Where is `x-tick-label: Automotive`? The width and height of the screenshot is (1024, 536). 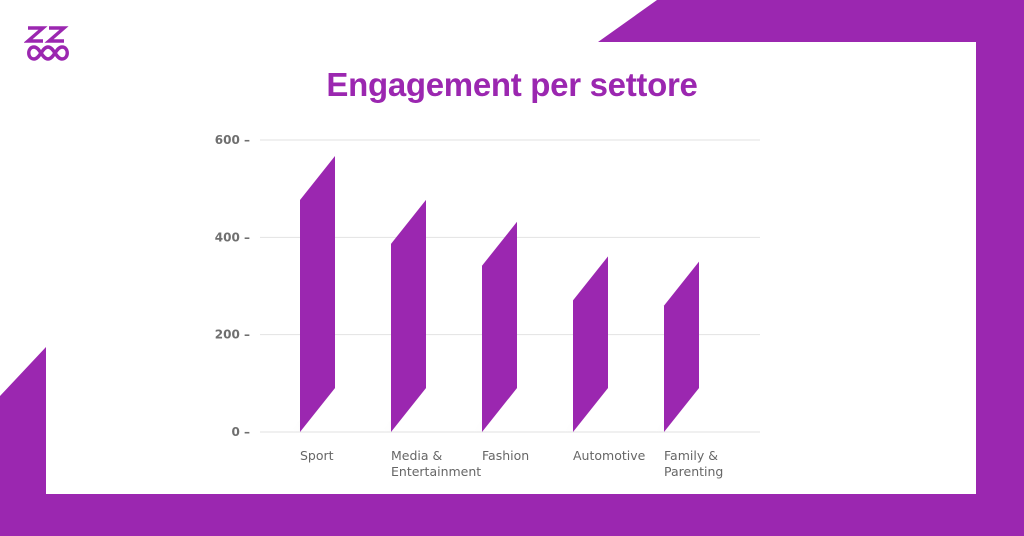 x-tick-label: Automotive is located at coordinates (609, 455).